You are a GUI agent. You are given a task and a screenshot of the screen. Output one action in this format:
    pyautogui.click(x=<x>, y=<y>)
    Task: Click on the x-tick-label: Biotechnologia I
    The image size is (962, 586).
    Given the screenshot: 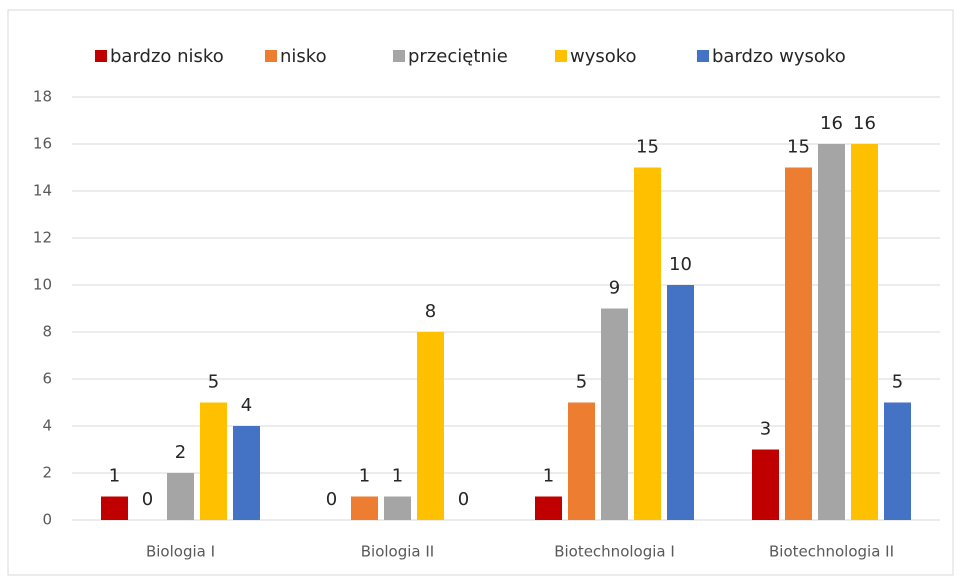 What is the action you would take?
    pyautogui.click(x=614, y=552)
    